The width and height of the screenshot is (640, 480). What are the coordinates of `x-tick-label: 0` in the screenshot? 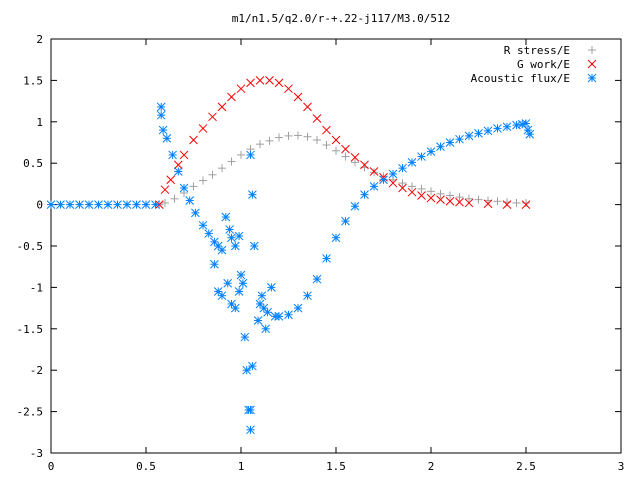 It's located at (51, 466).